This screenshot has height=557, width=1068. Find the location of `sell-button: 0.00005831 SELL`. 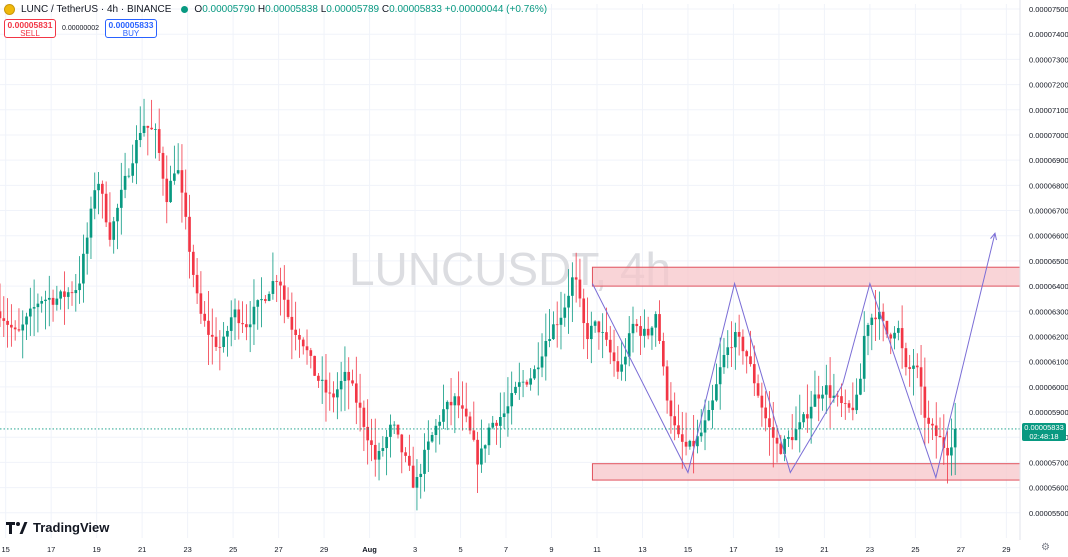

sell-button: 0.00005831 SELL is located at coordinates (30, 28).